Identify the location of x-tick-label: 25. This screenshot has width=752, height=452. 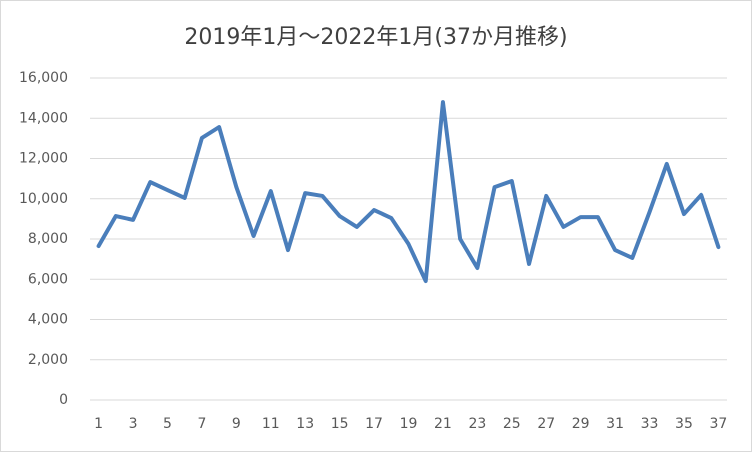
(512, 424).